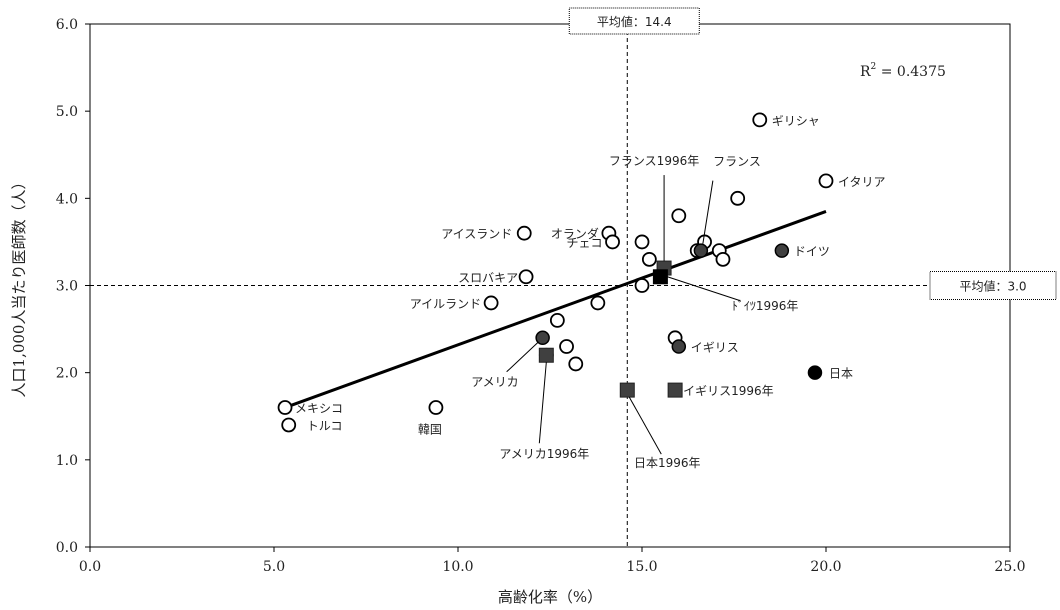  I want to click on data-label: メキシコ, so click(319, 409).